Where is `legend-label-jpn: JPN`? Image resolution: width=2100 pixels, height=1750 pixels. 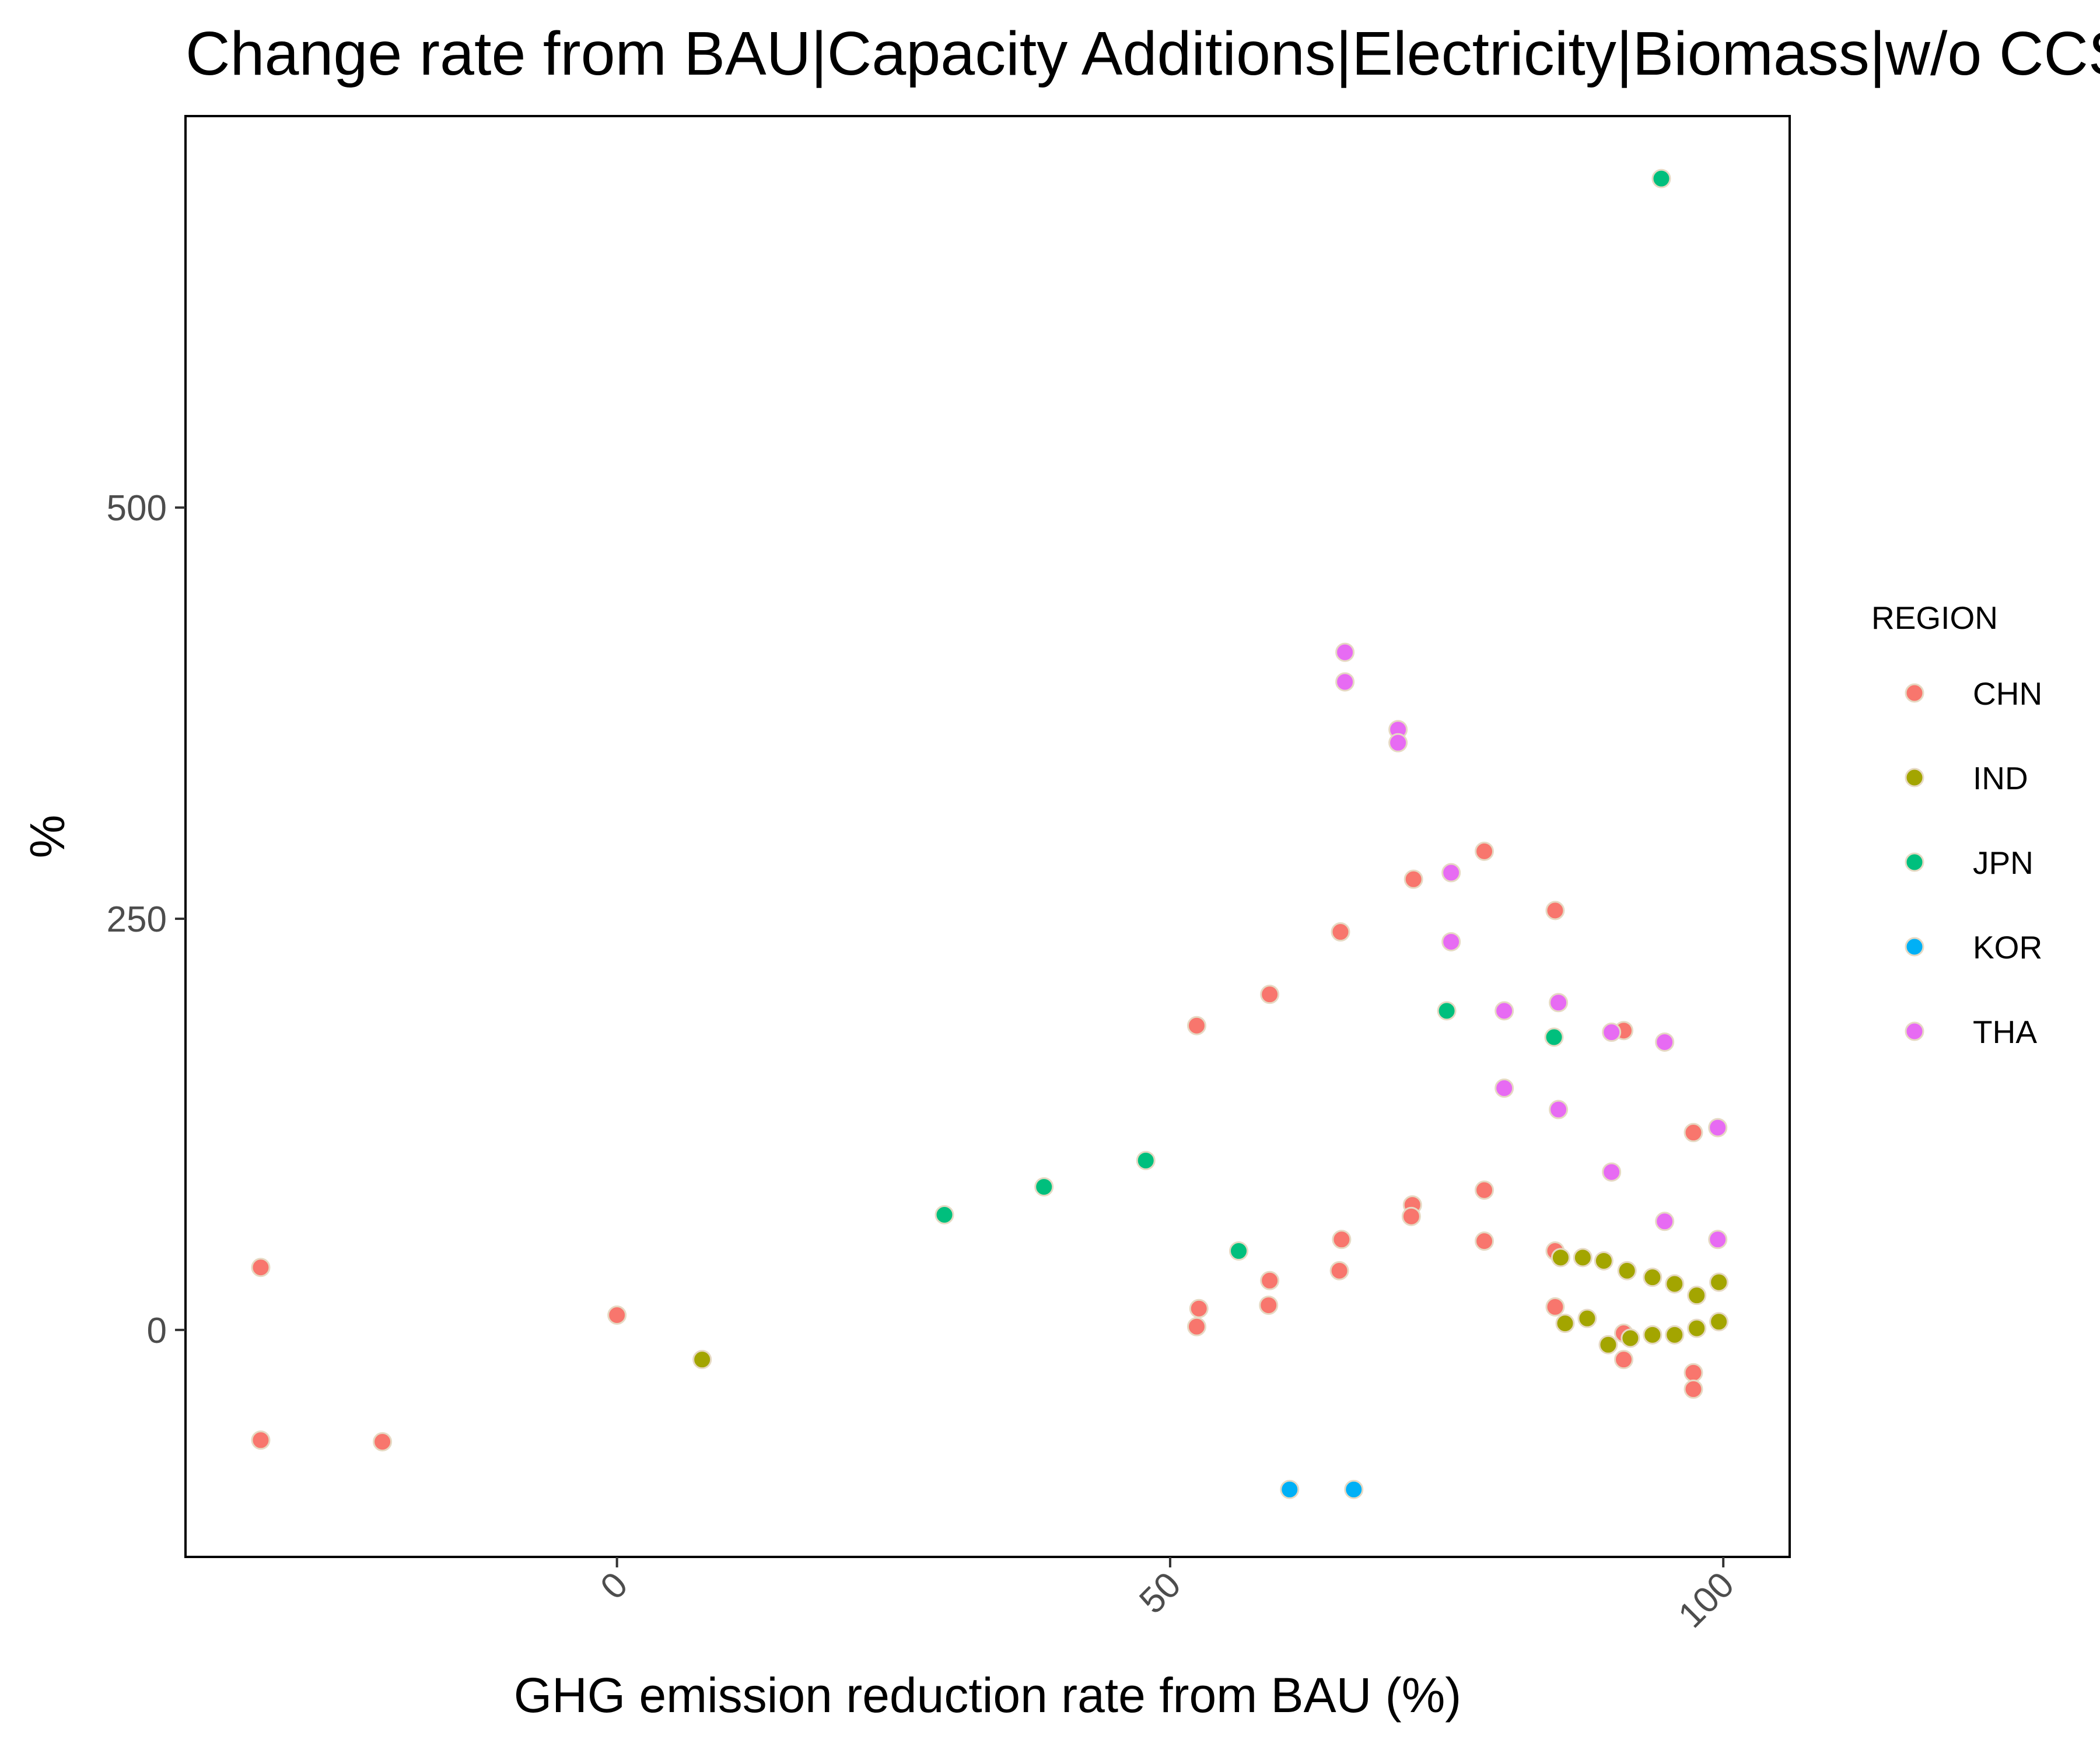 legend-label-jpn: JPN is located at coordinates (2003, 863).